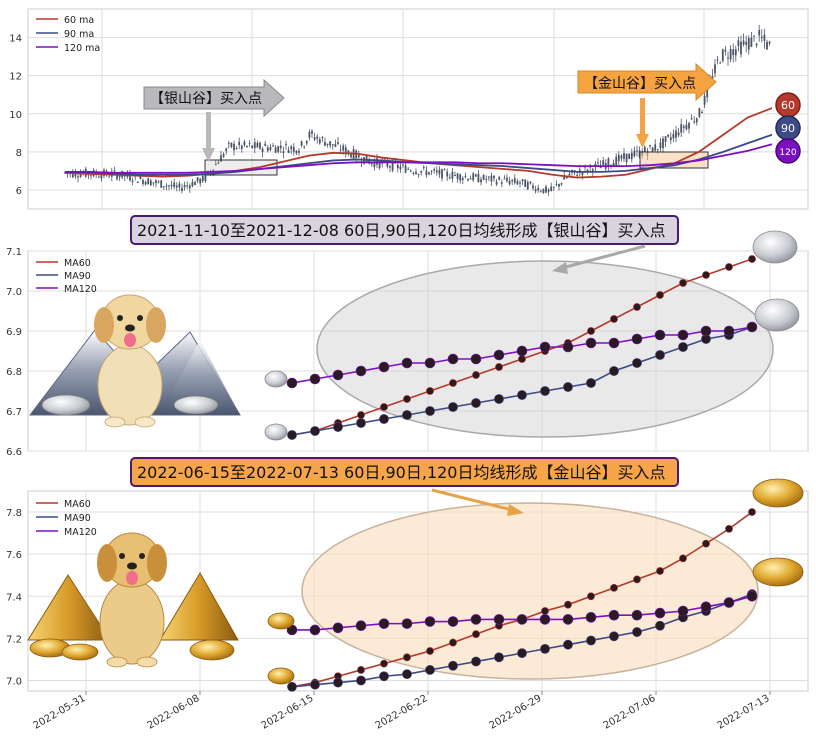 Image resolution: width=816 pixels, height=740 pixels. I want to click on mid-legend-label-90: MA90, so click(77, 276).